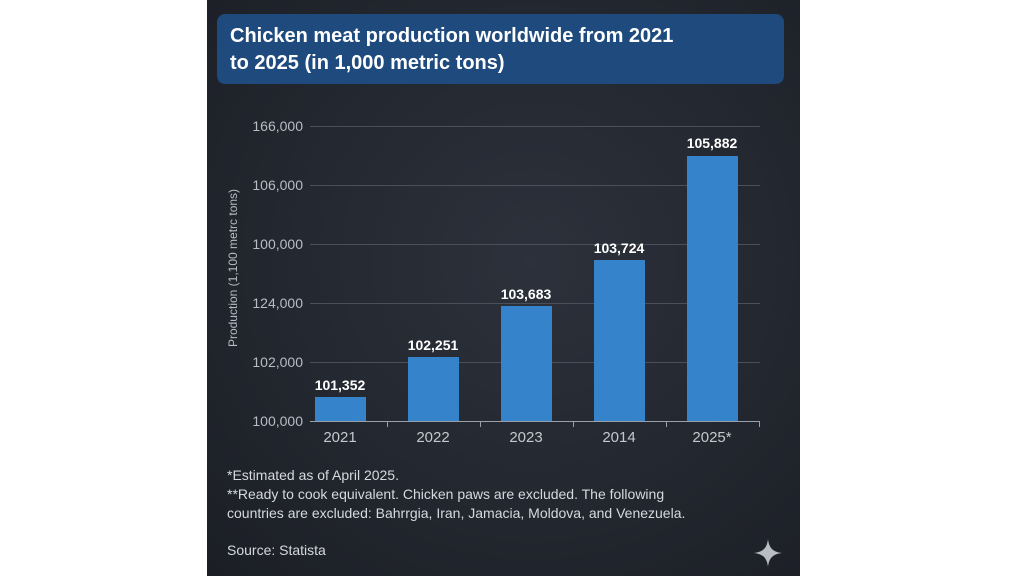 The width and height of the screenshot is (1024, 576). What do you see at coordinates (535, 421) in the screenshot?
I see `x-axis-baseline` at bounding box center [535, 421].